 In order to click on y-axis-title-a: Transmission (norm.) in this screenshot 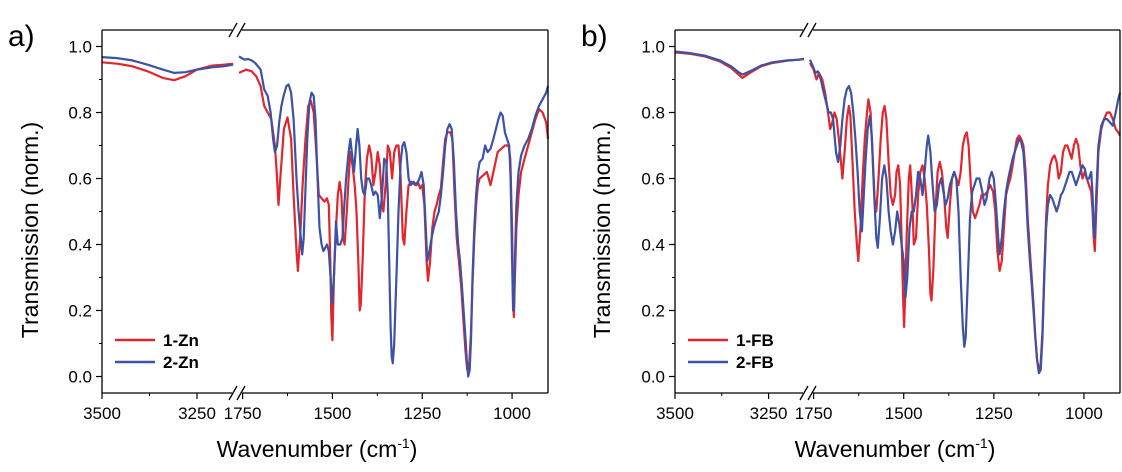, I will do `click(30, 230)`.